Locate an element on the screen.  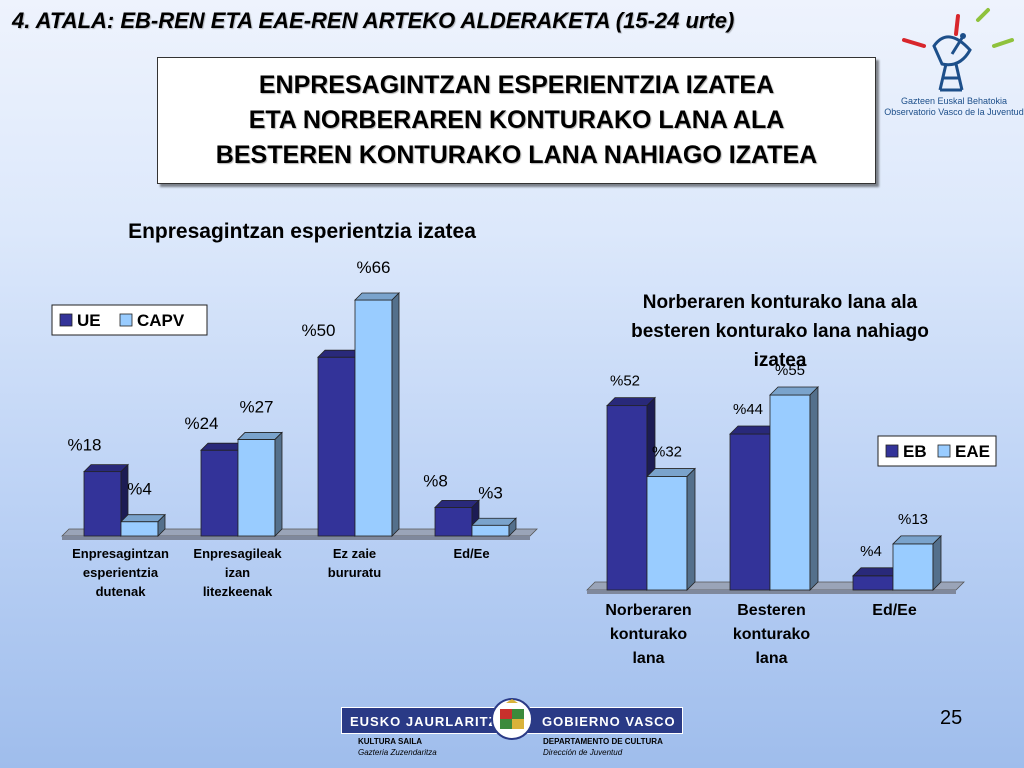
bar-ue-0-front is located at coordinates (102, 504).